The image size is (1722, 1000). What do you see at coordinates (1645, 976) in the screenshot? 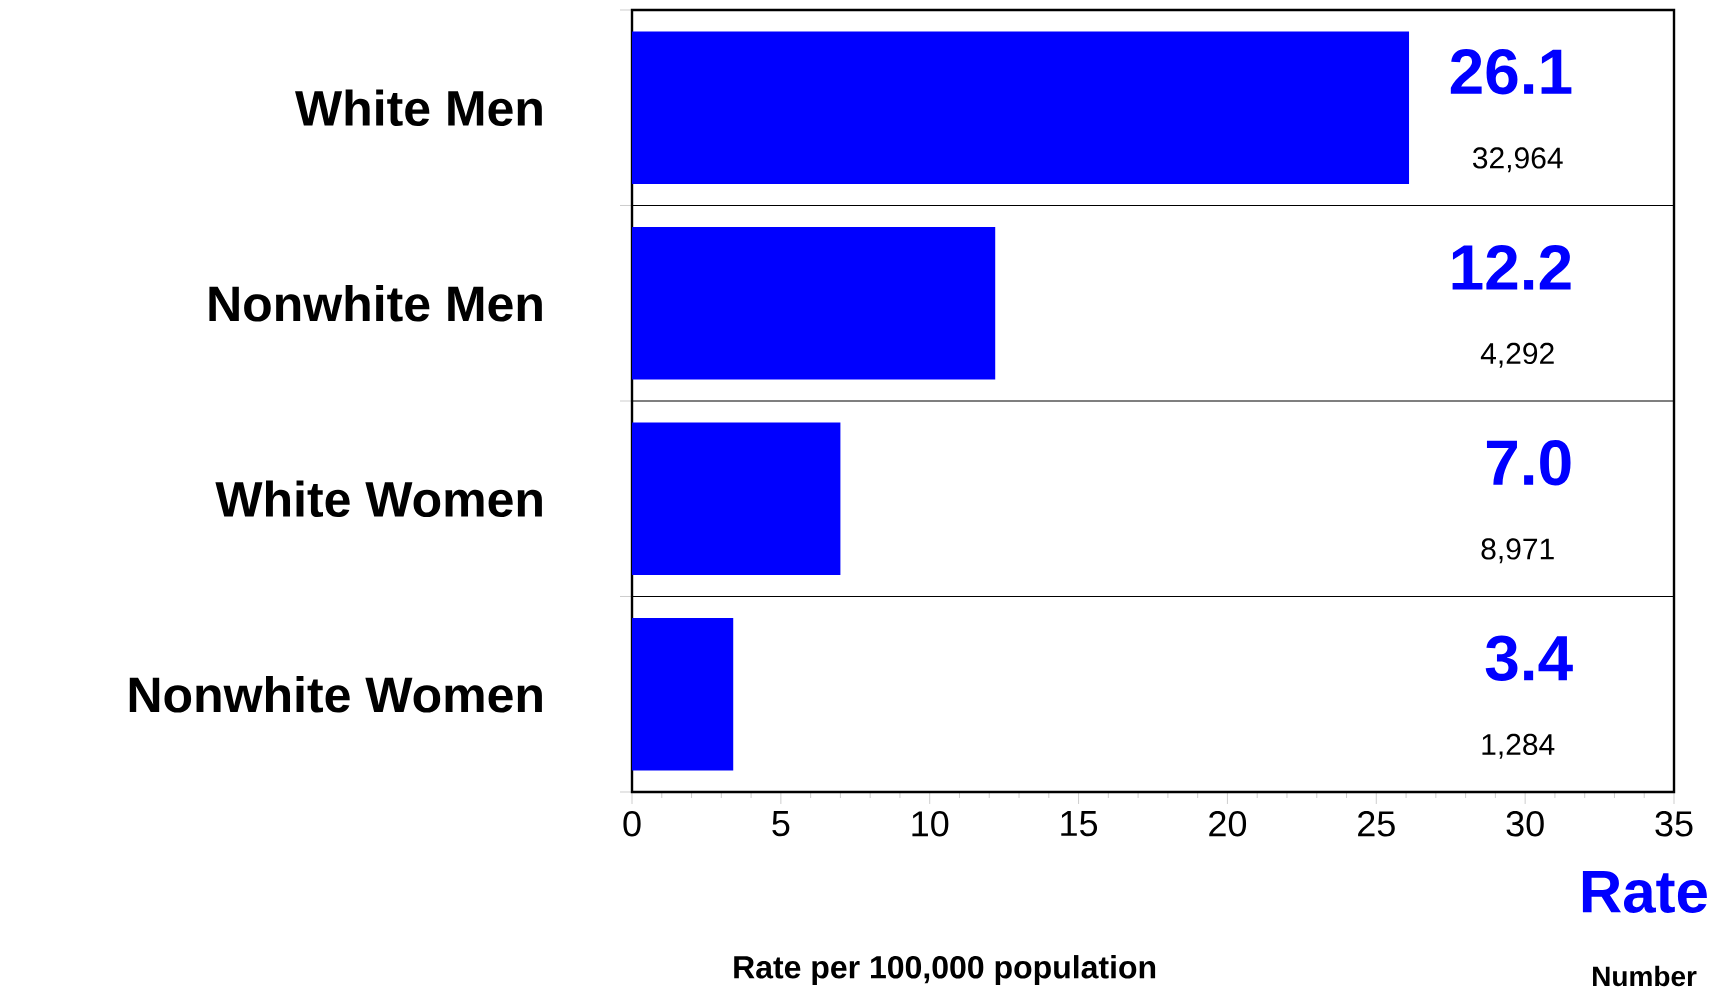
I see `text: Number` at bounding box center [1645, 976].